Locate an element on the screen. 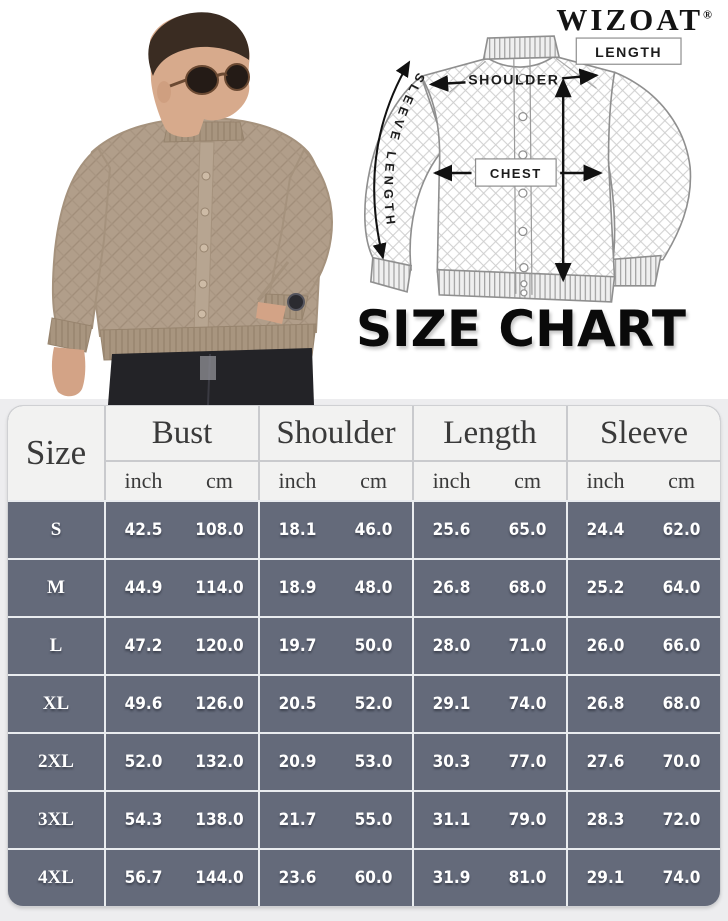 This screenshot has height=921, width=728. right-hand is located at coordinates (271, 313).